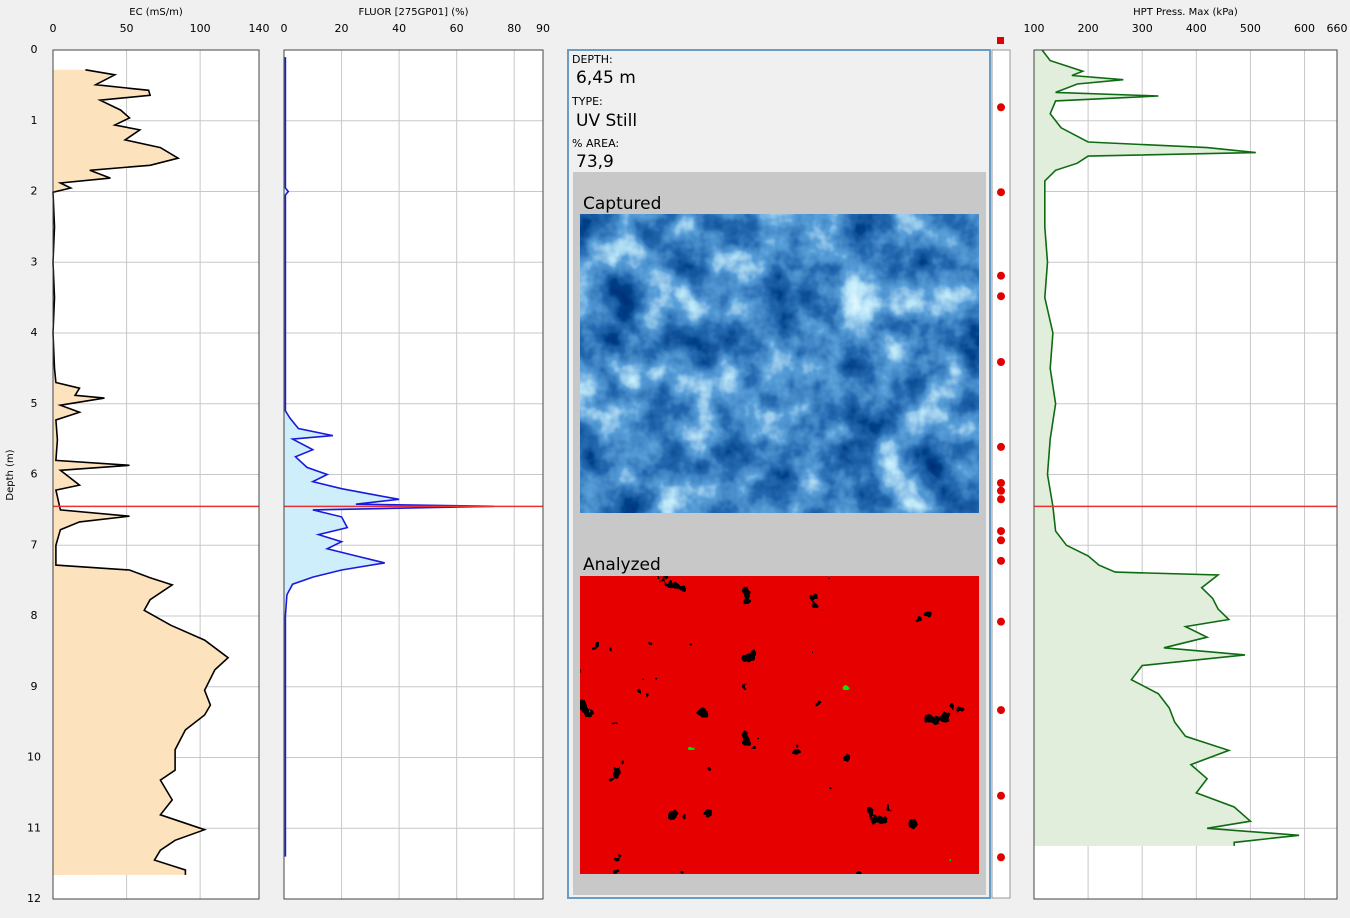 The width and height of the screenshot is (1350, 918). Describe the element at coordinates (1000, 40) in the screenshot. I see `capture-head` at that location.